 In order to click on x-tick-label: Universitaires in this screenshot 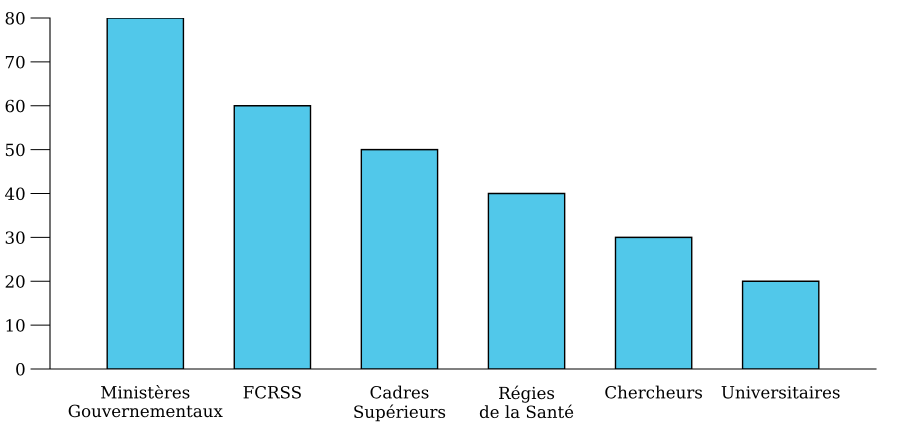, I will do `click(781, 392)`.